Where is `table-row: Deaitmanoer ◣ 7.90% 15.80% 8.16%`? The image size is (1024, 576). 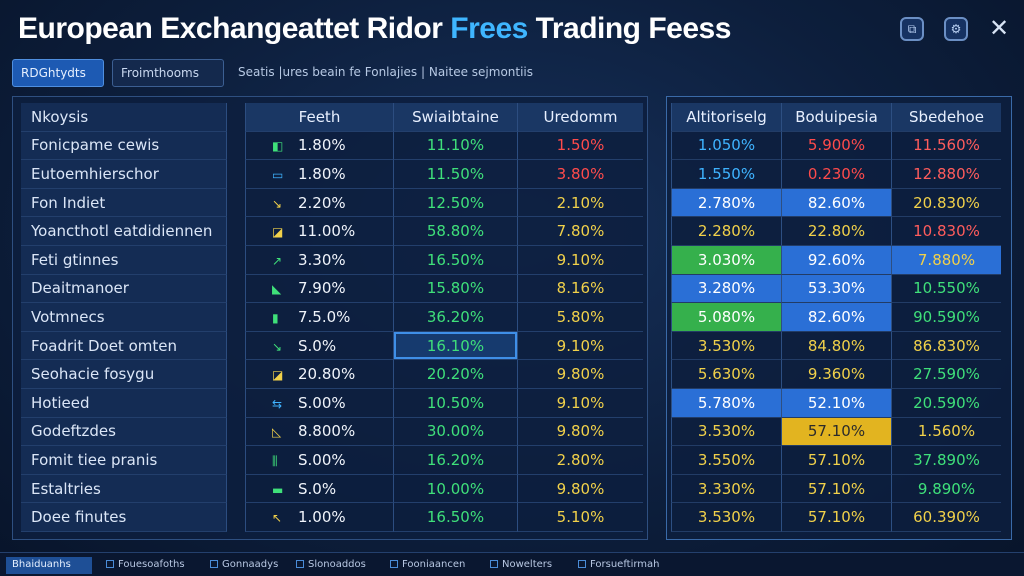 table-row: Deaitmanoer ◣ 7.90% 15.80% 8.16% is located at coordinates (332, 289).